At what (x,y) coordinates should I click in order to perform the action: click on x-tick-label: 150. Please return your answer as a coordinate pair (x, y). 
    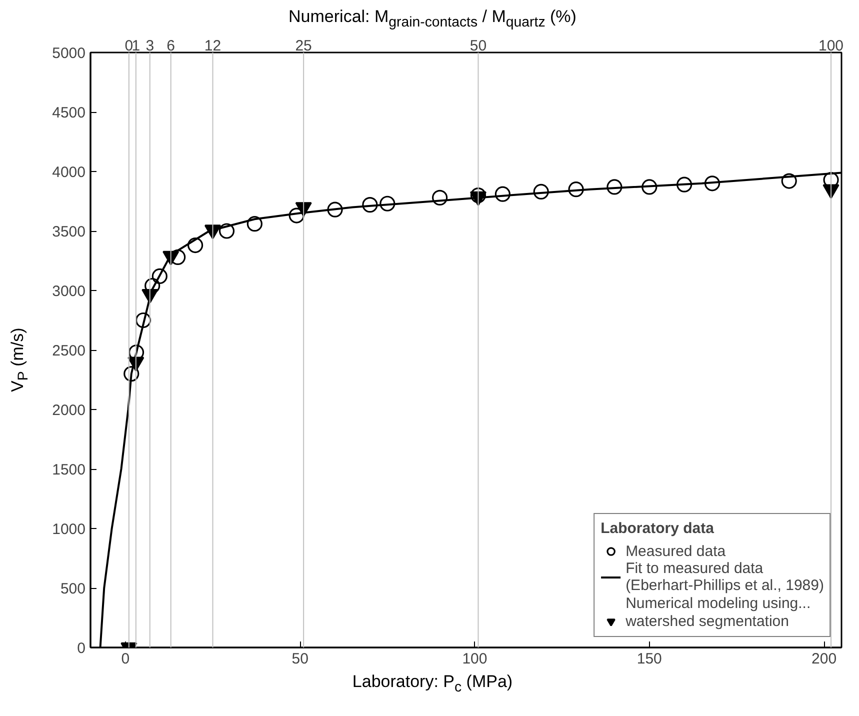
    Looking at the image, I should click on (649, 659).